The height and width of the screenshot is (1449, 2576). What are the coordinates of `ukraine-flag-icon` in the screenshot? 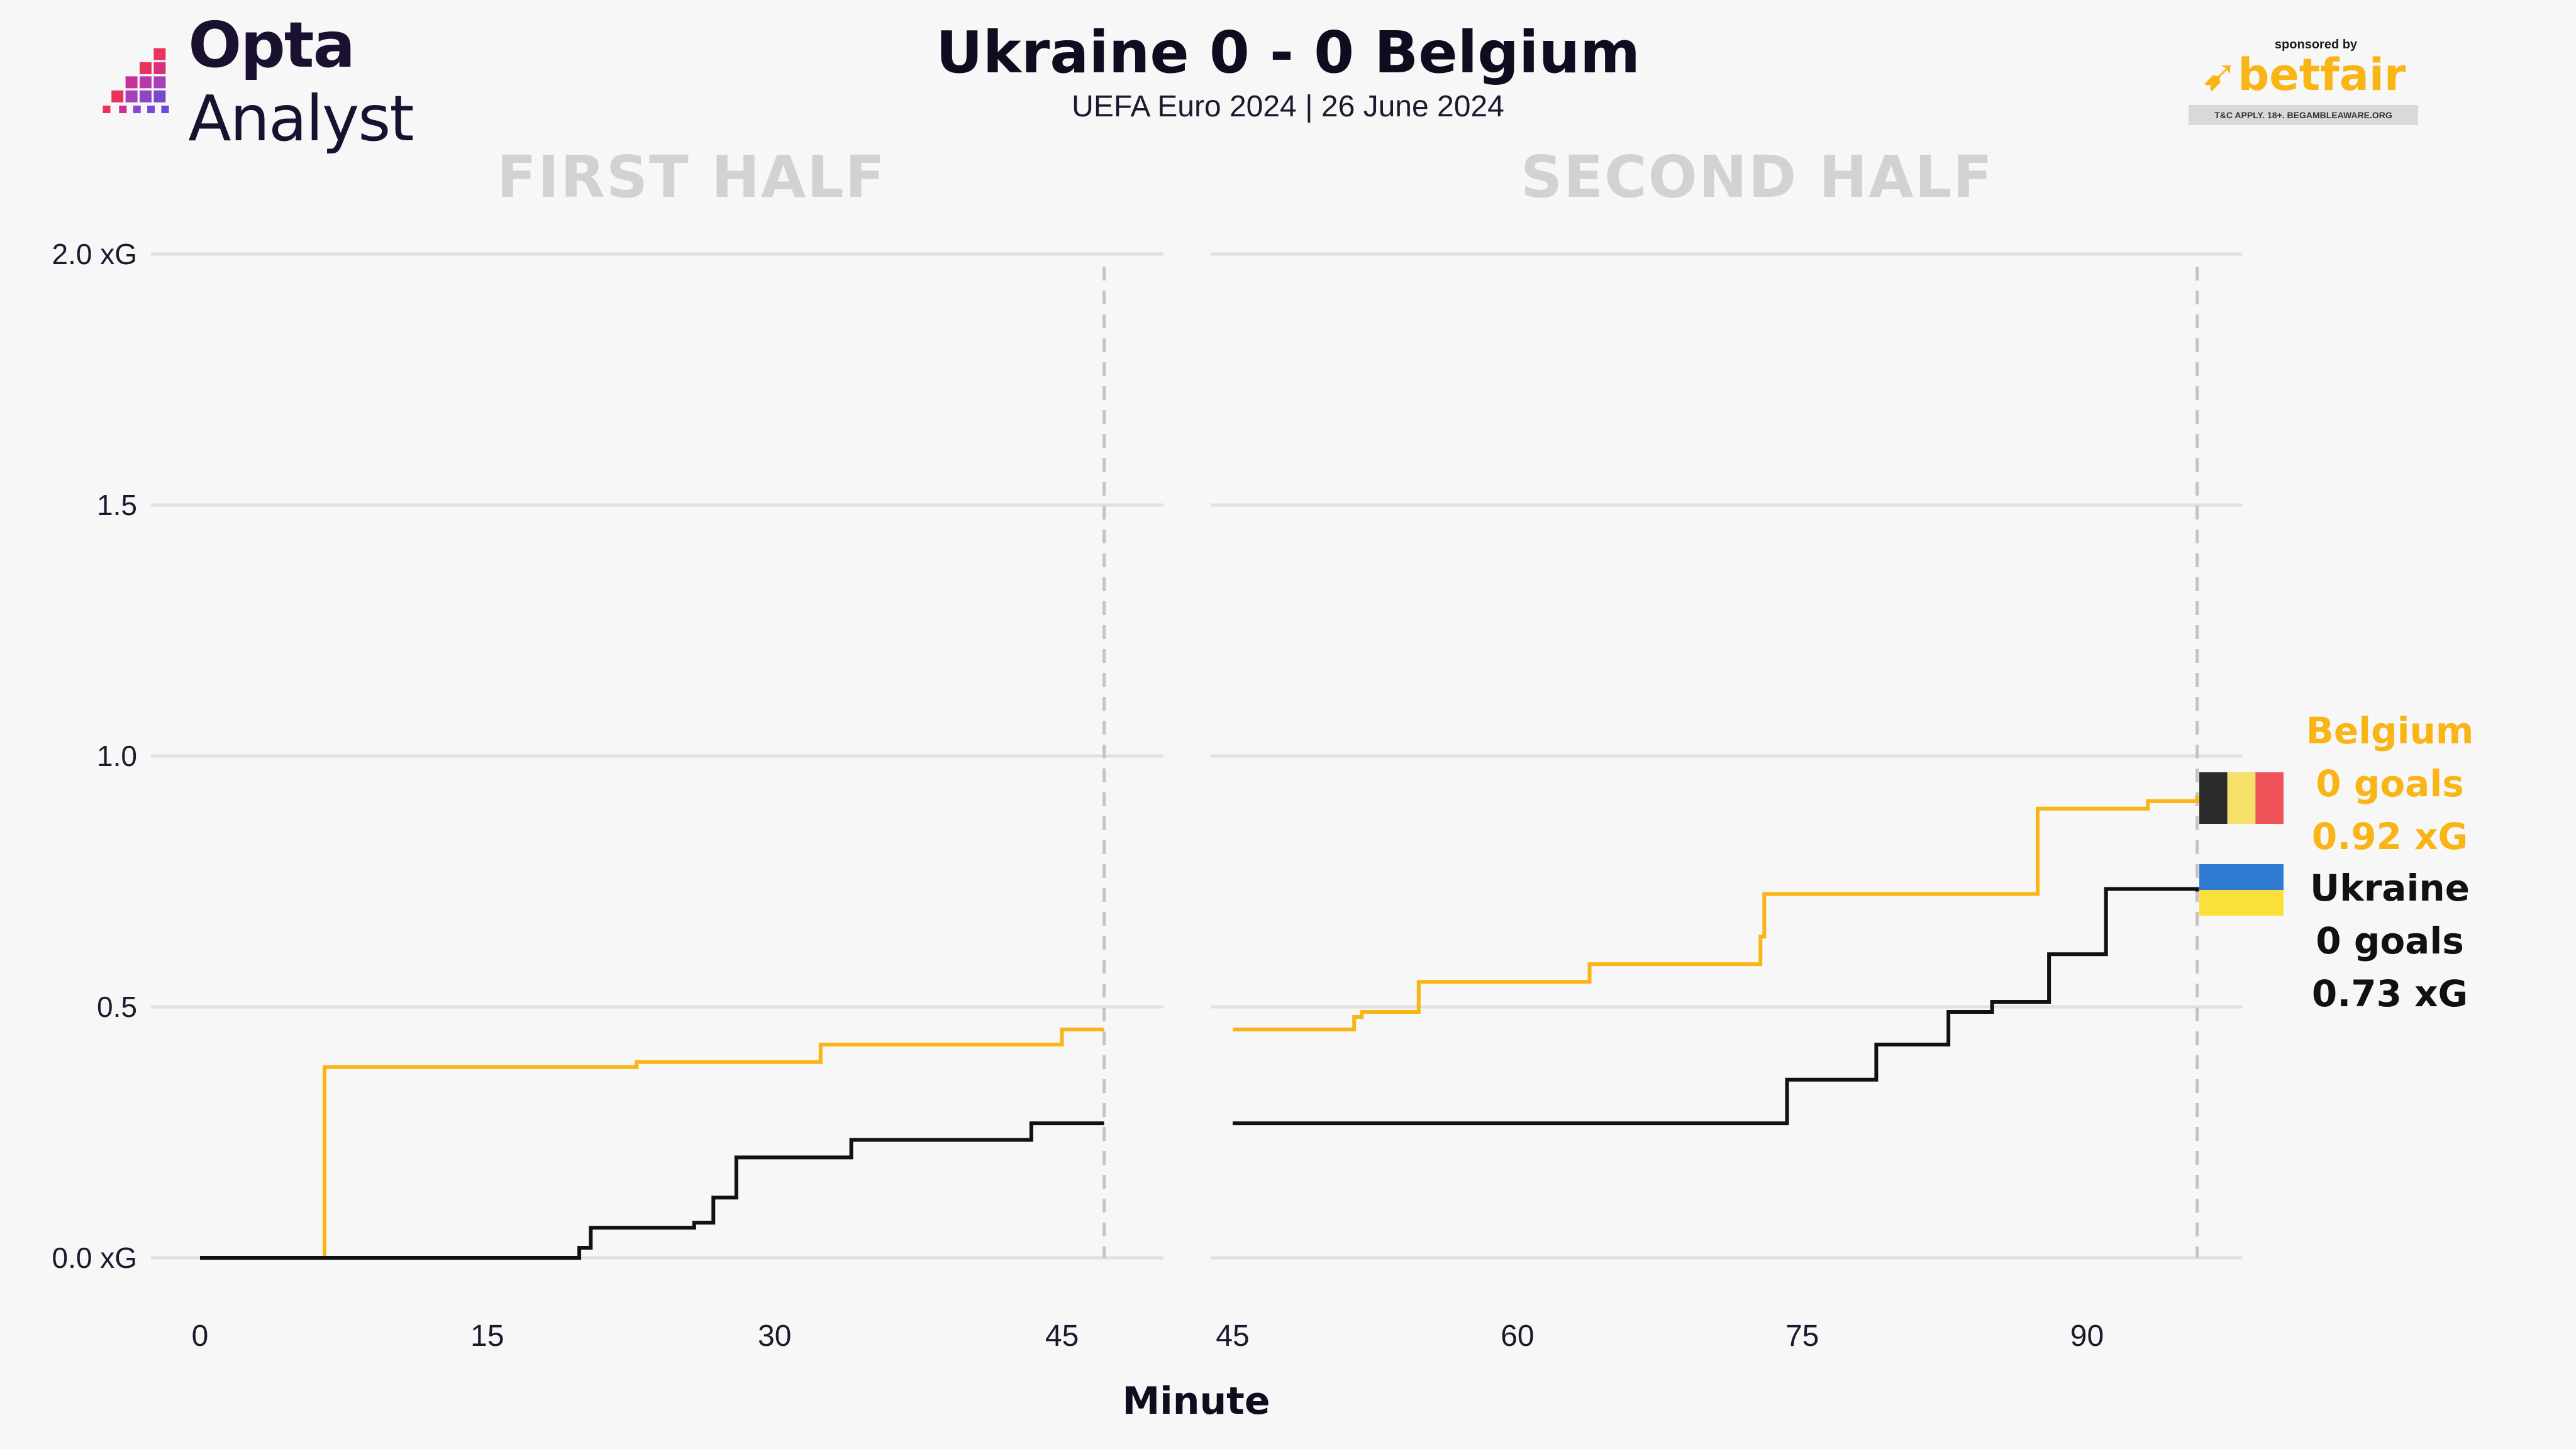 It's located at (2241, 890).